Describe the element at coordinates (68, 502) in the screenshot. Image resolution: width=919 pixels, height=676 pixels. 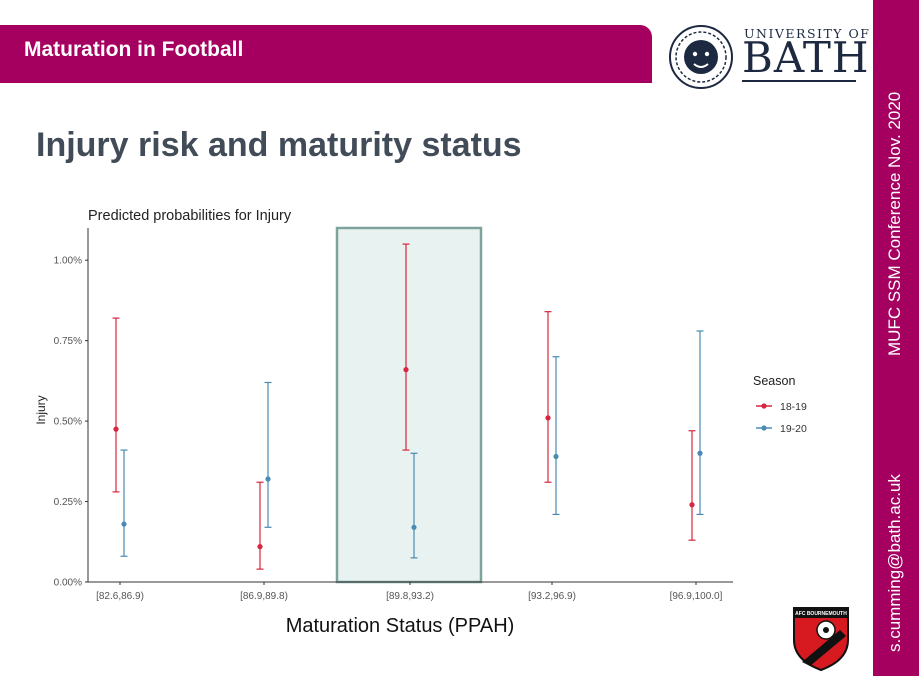
I see `y-tick-label: 0.25%` at that location.